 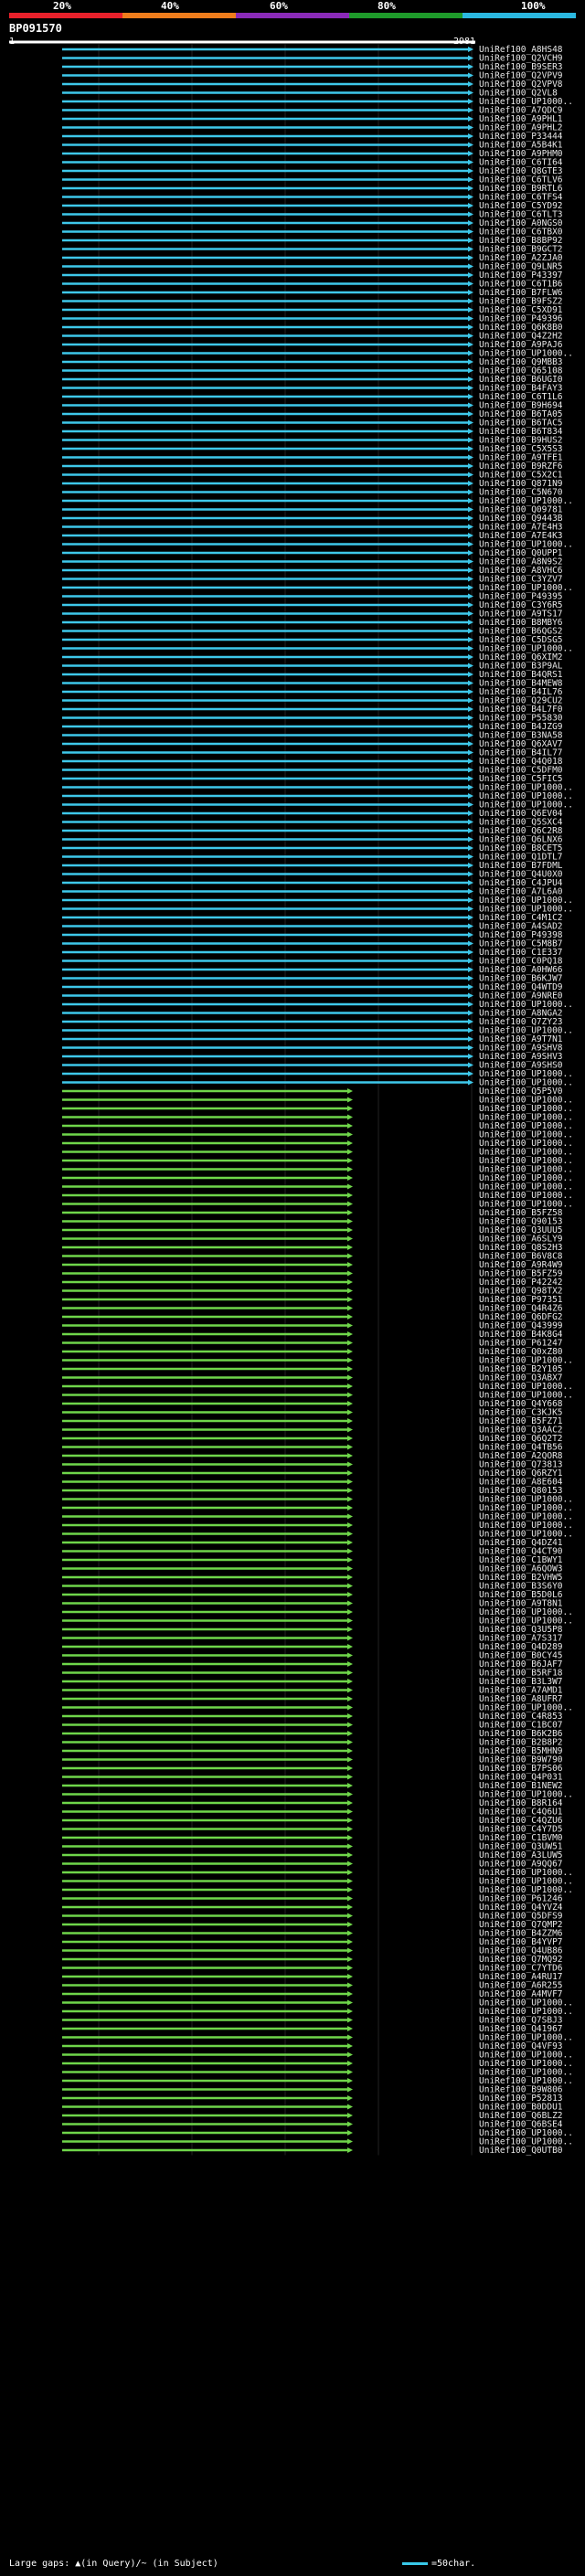 I want to click on hit-label: UniRef100_B6K2B6, so click(x=521, y=1734).